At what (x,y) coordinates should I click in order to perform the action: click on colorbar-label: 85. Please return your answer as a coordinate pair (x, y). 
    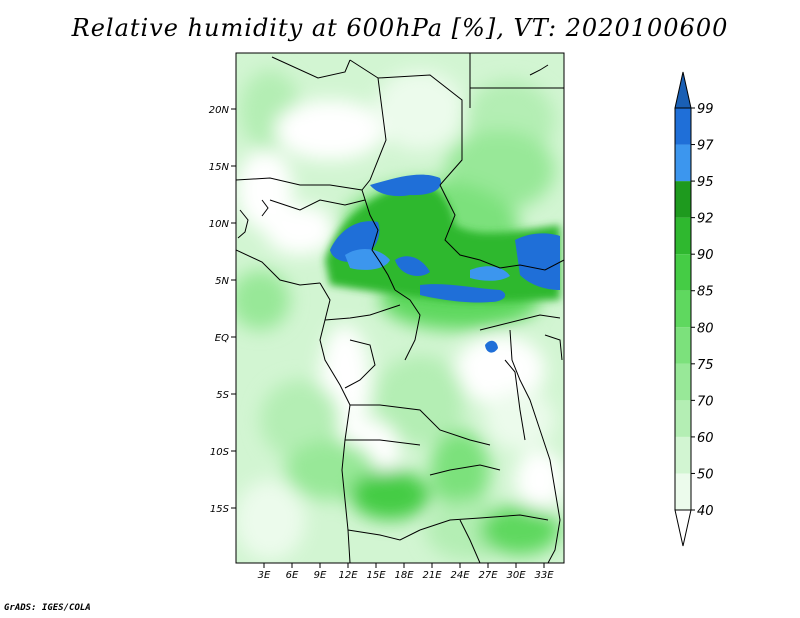
    Looking at the image, I should click on (705, 292).